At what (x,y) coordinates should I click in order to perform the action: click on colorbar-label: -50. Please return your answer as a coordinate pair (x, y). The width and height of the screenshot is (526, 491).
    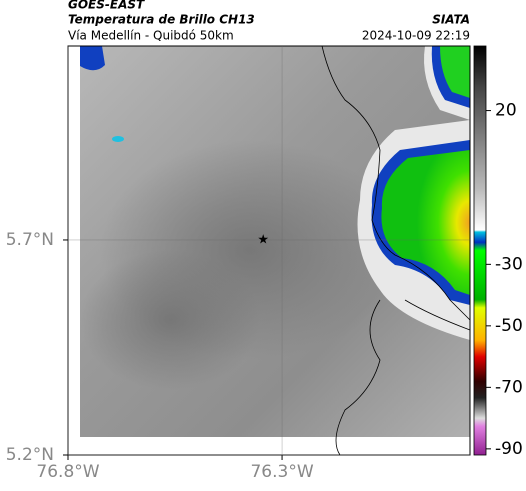
    Looking at the image, I should click on (509, 326).